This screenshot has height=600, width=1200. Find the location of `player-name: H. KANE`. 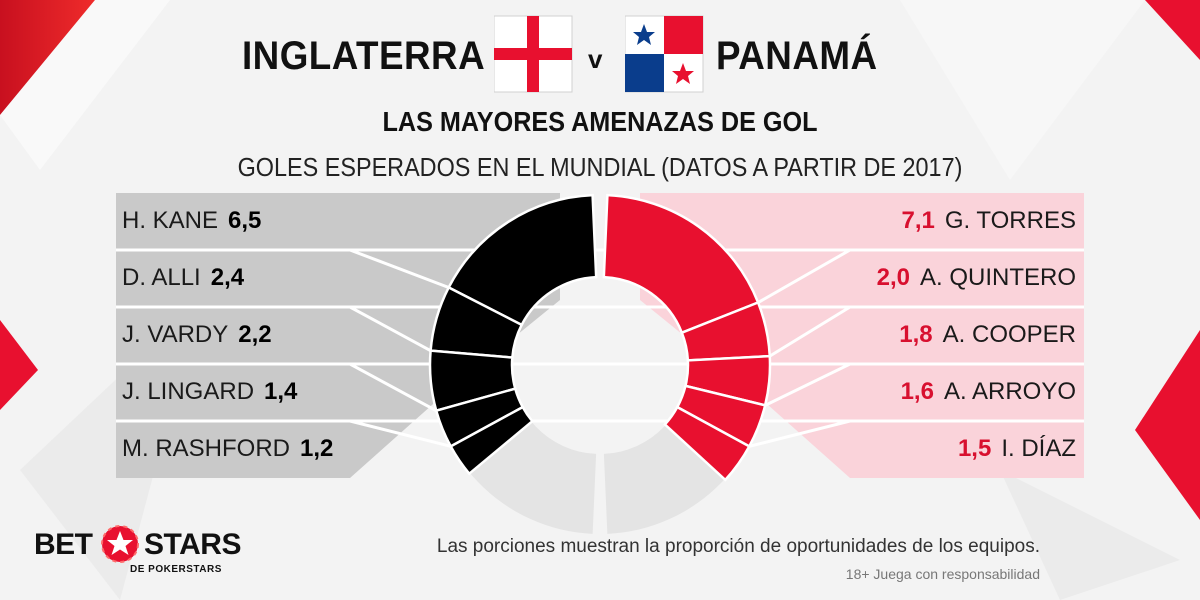

player-name: H. KANE is located at coordinates (170, 220).